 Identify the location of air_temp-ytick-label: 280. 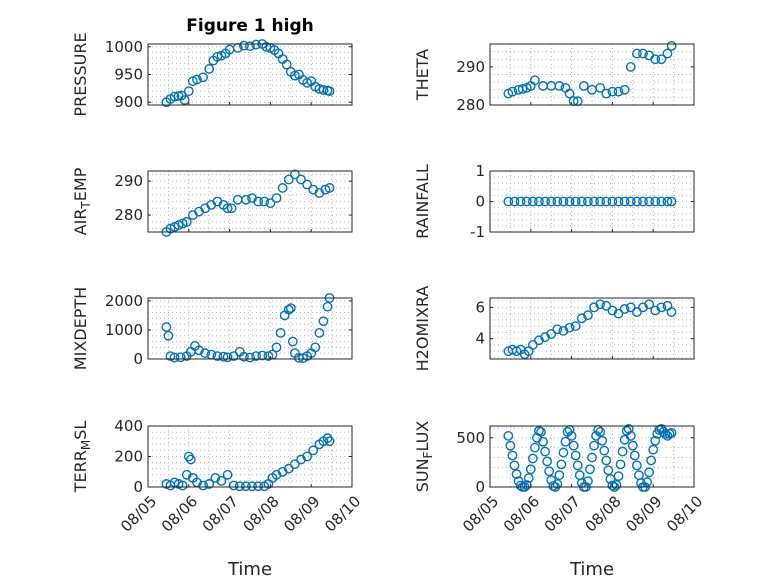
(128, 215).